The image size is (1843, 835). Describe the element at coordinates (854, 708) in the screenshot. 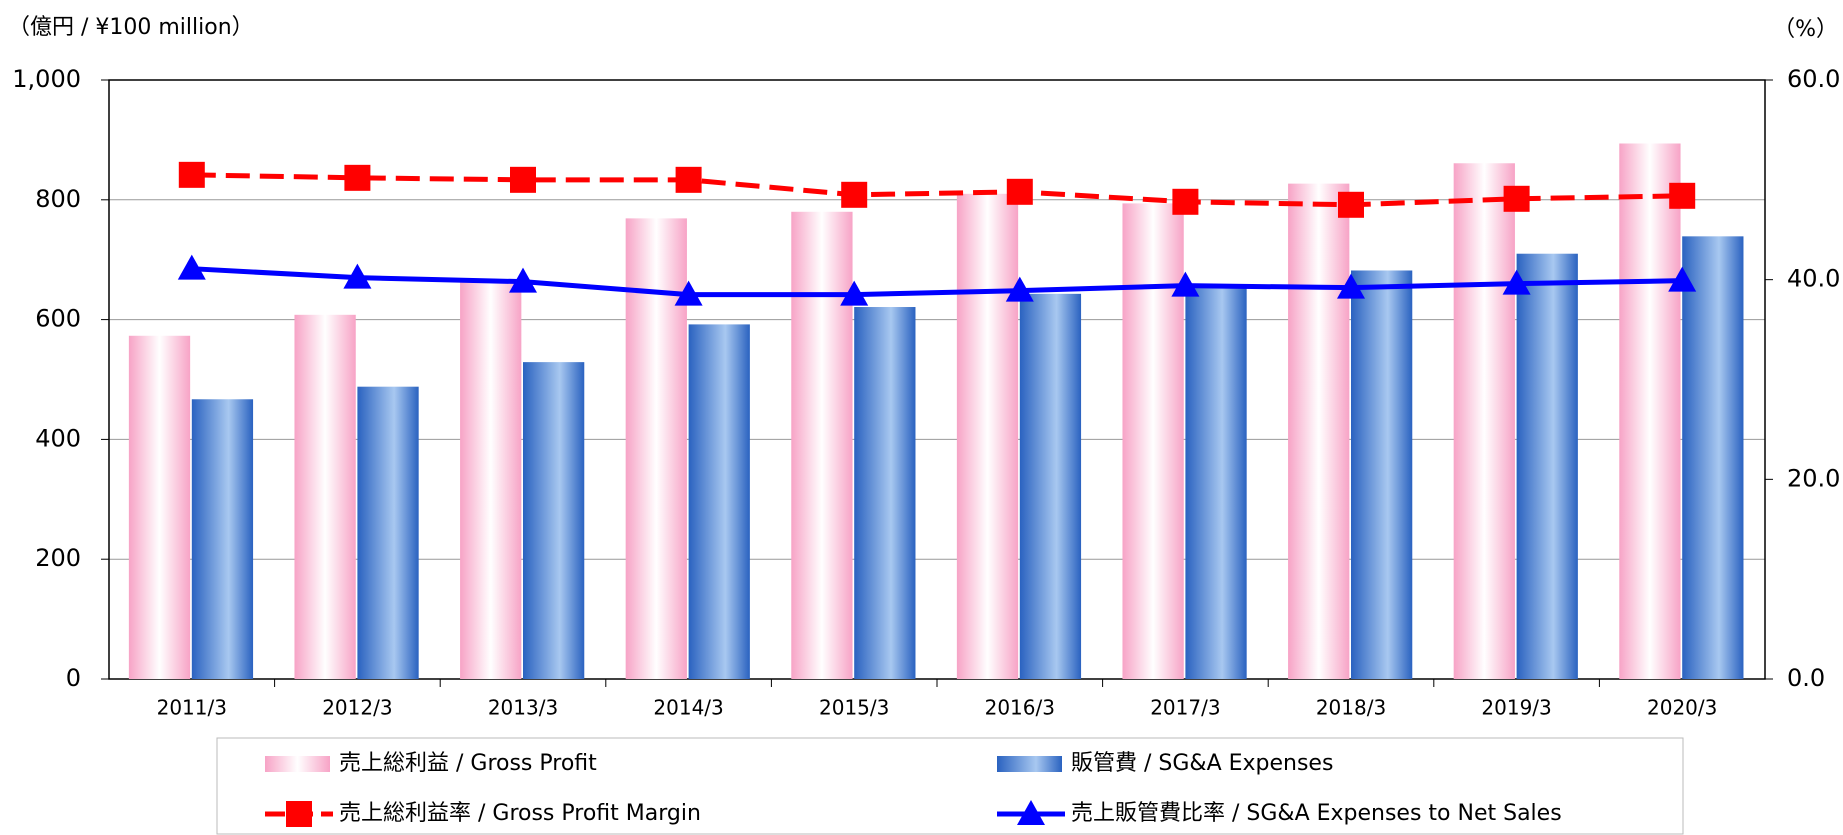

I see `x-tick-label: 2015/3` at that location.